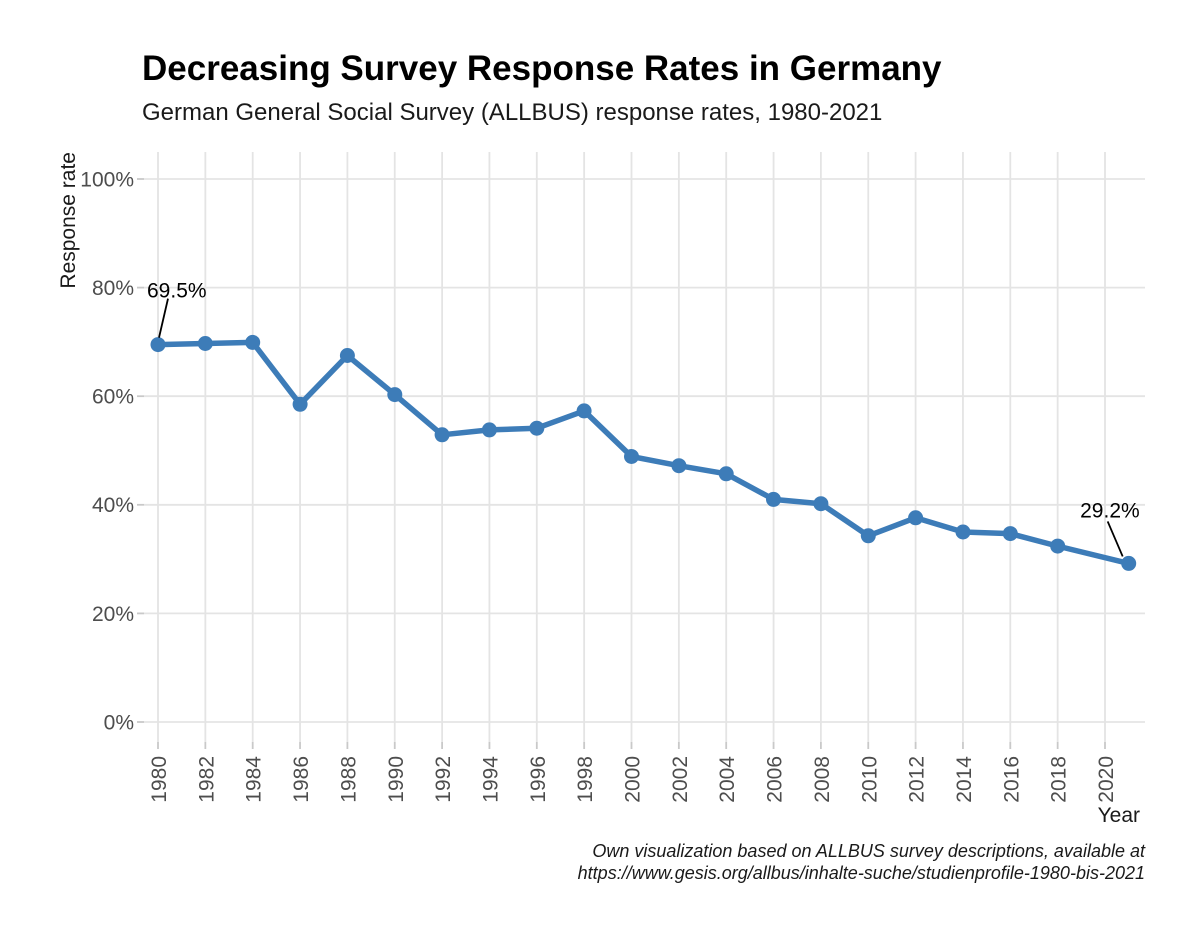 This screenshot has width=1200, height=933. What do you see at coordinates (538, 779) in the screenshot?
I see `x-tick-label: 1996` at bounding box center [538, 779].